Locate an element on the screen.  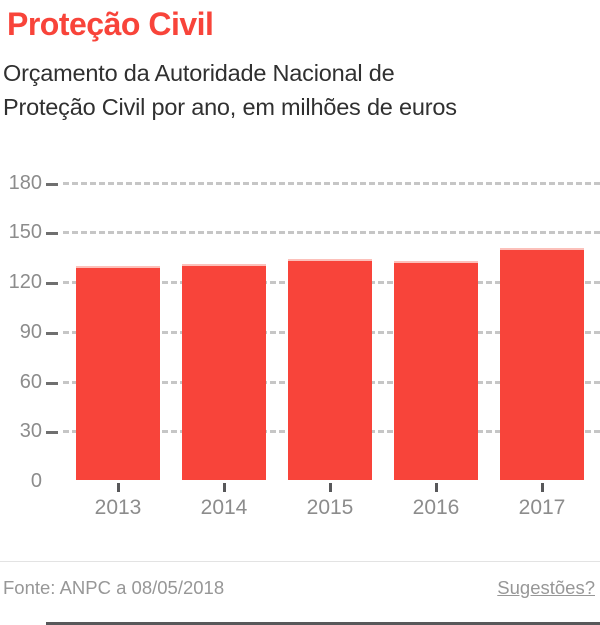
bar-2015 is located at coordinates (330, 369).